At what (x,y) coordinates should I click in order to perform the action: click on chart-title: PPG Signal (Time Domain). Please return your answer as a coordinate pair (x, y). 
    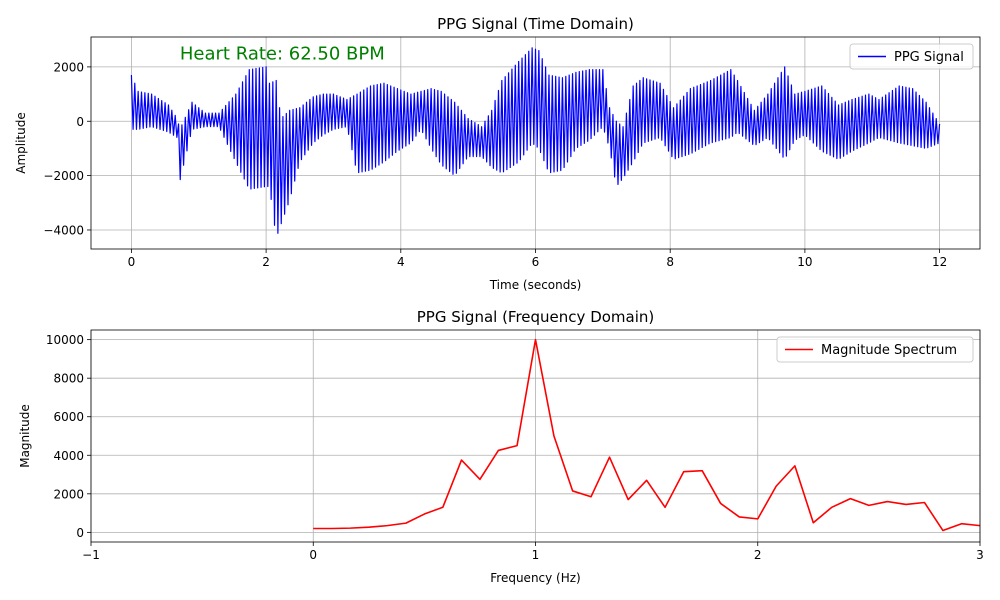
    Looking at the image, I should click on (535, 24).